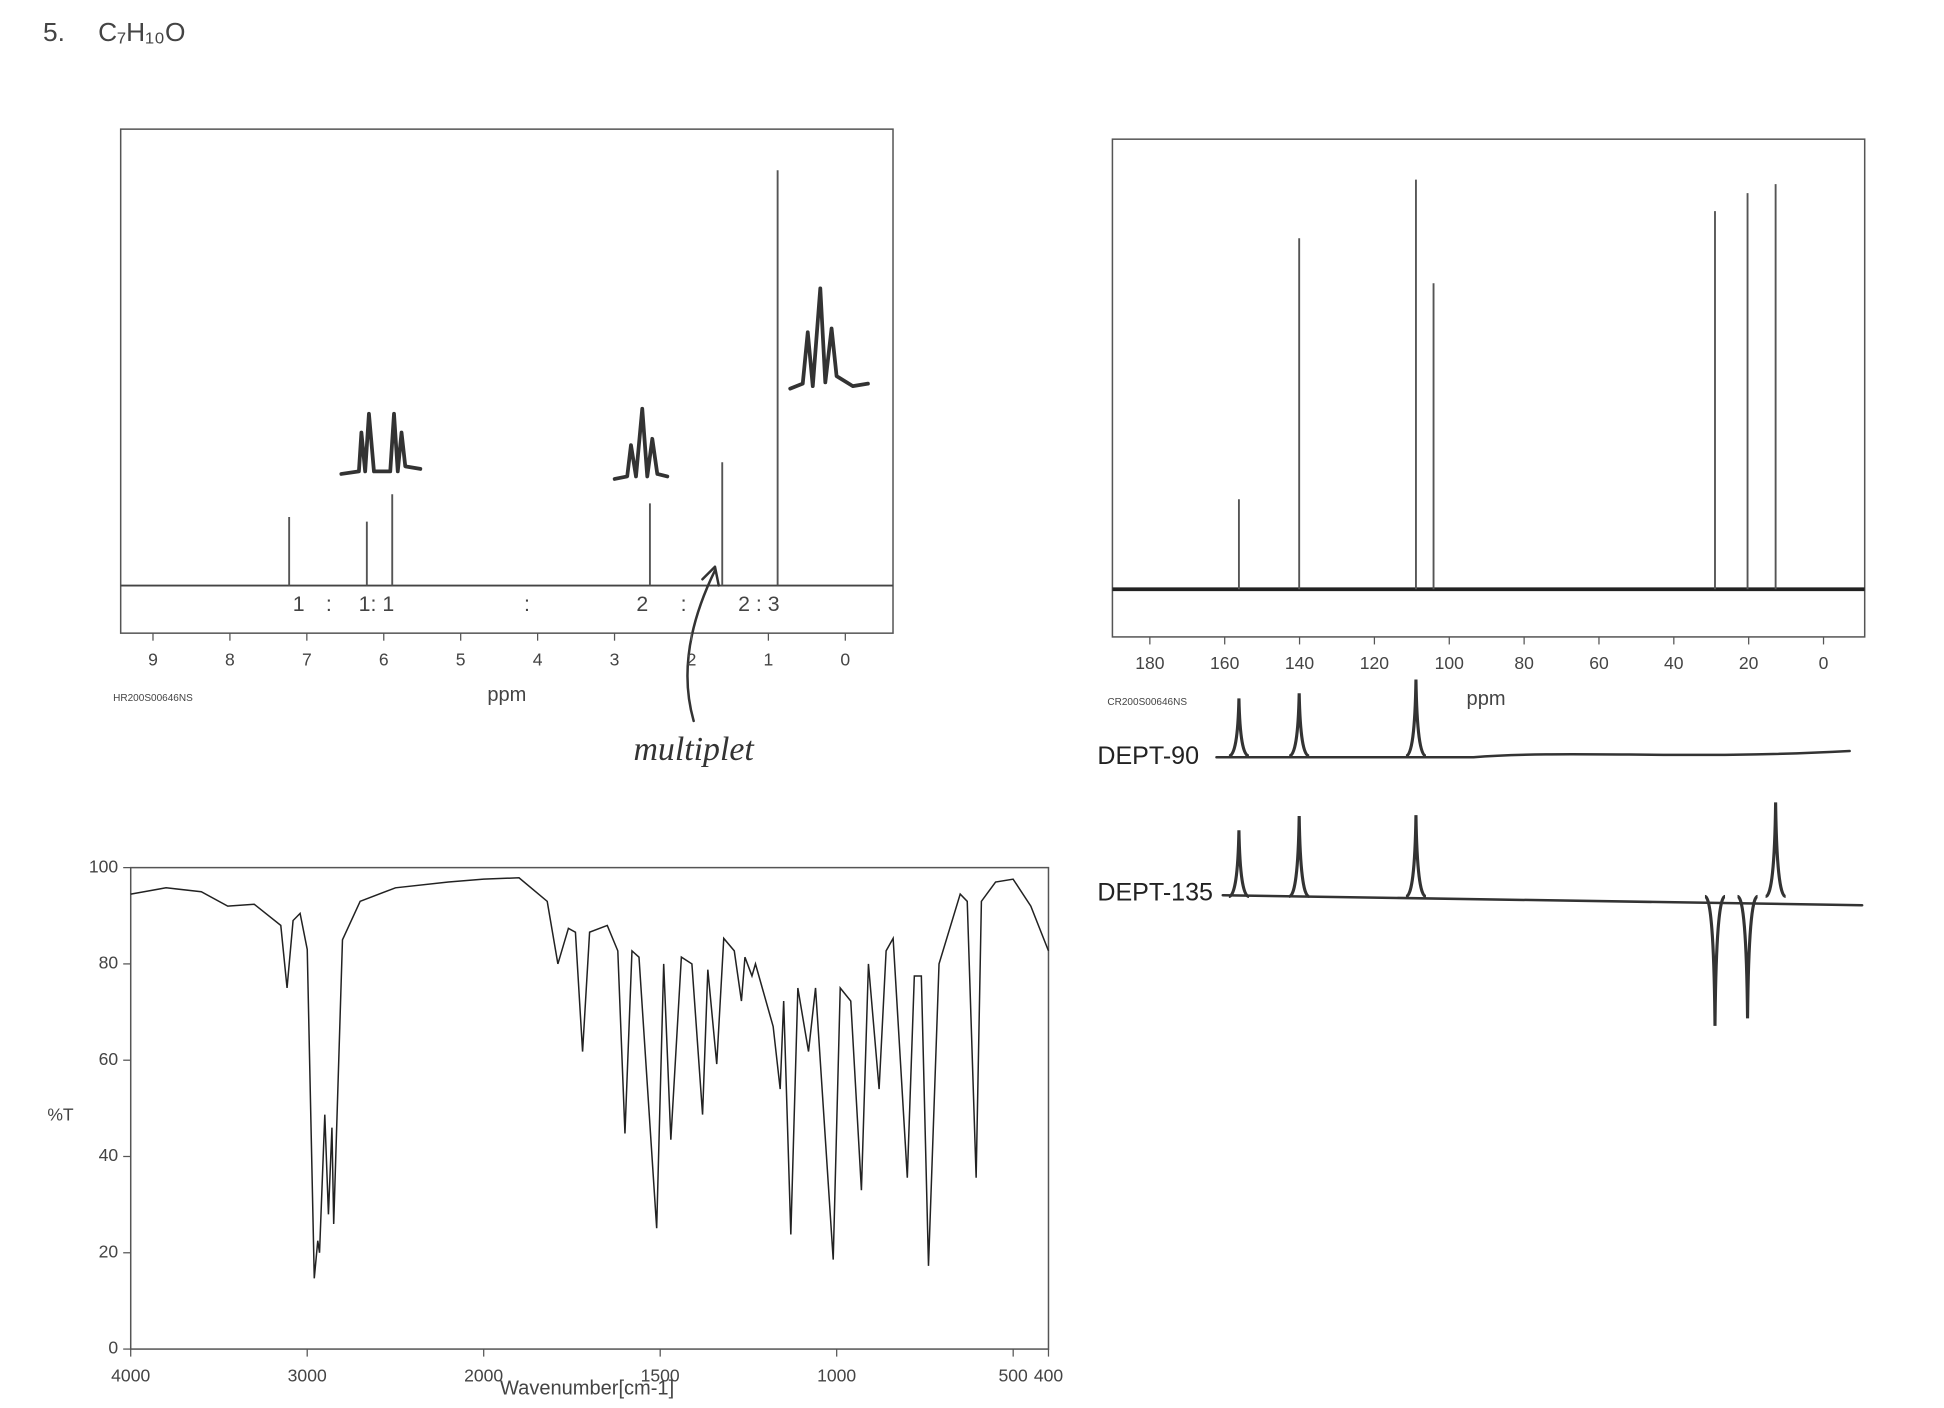  What do you see at coordinates (104, 866) in the screenshot?
I see `y-tick-label: 100` at bounding box center [104, 866].